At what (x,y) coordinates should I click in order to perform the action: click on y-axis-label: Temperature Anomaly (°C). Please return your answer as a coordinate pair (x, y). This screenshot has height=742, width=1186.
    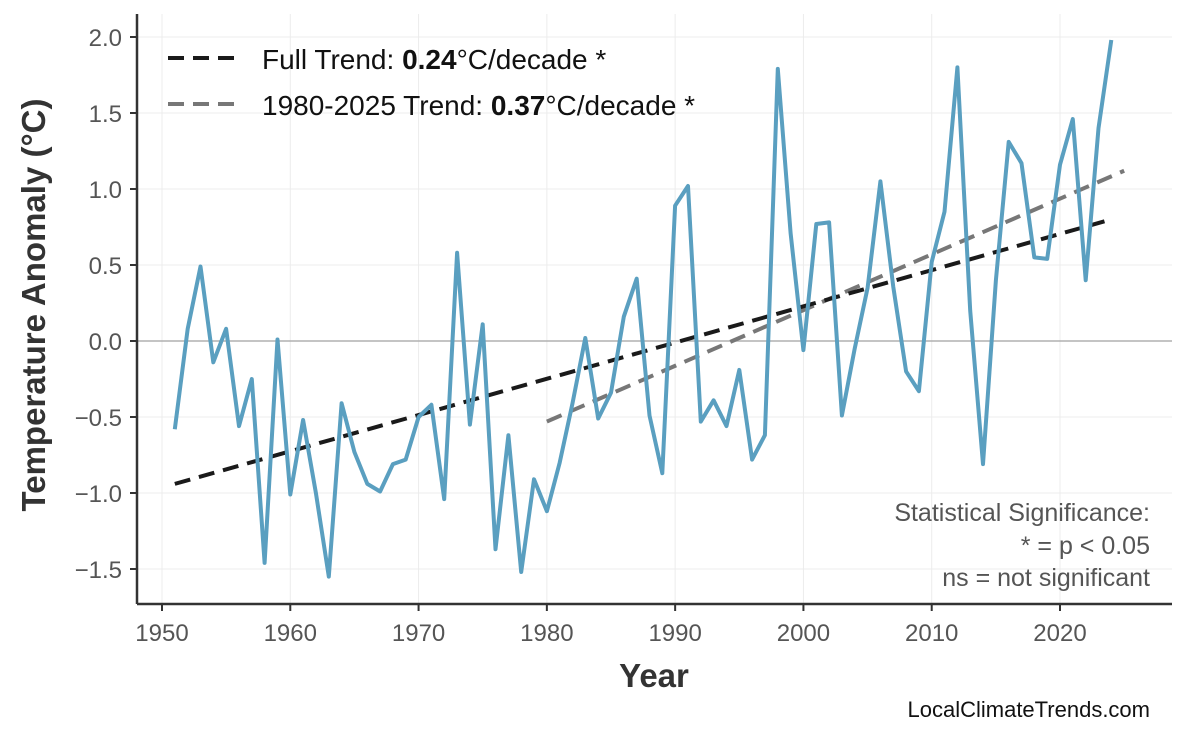
    Looking at the image, I should click on (33, 305).